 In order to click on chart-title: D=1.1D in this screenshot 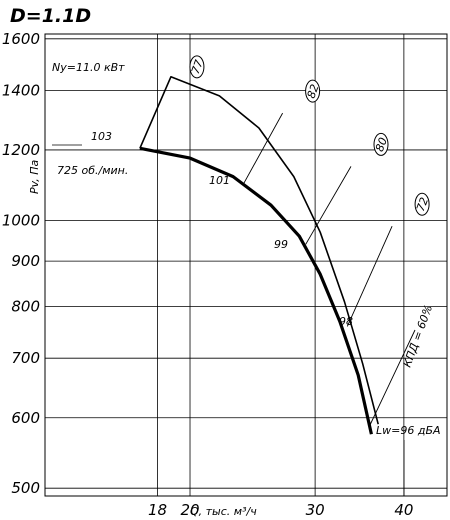, I will do `click(50, 16)`.